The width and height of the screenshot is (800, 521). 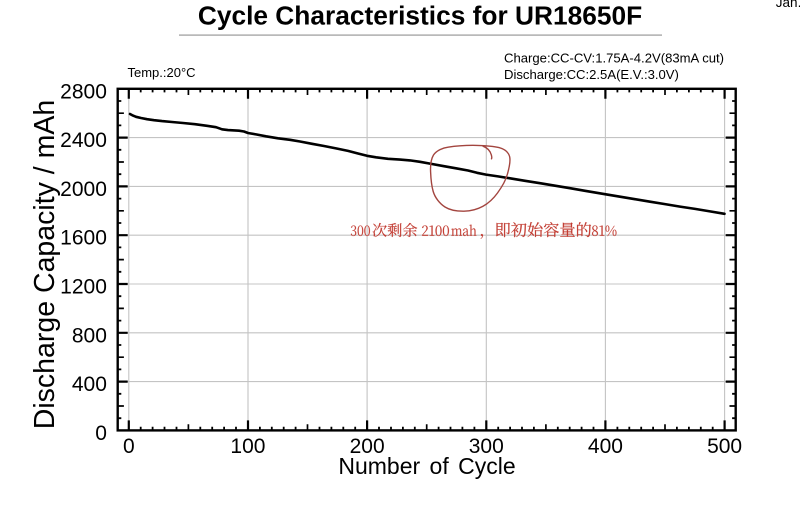 What do you see at coordinates (486, 446) in the screenshot?
I see `svg-text: 300` at bounding box center [486, 446].